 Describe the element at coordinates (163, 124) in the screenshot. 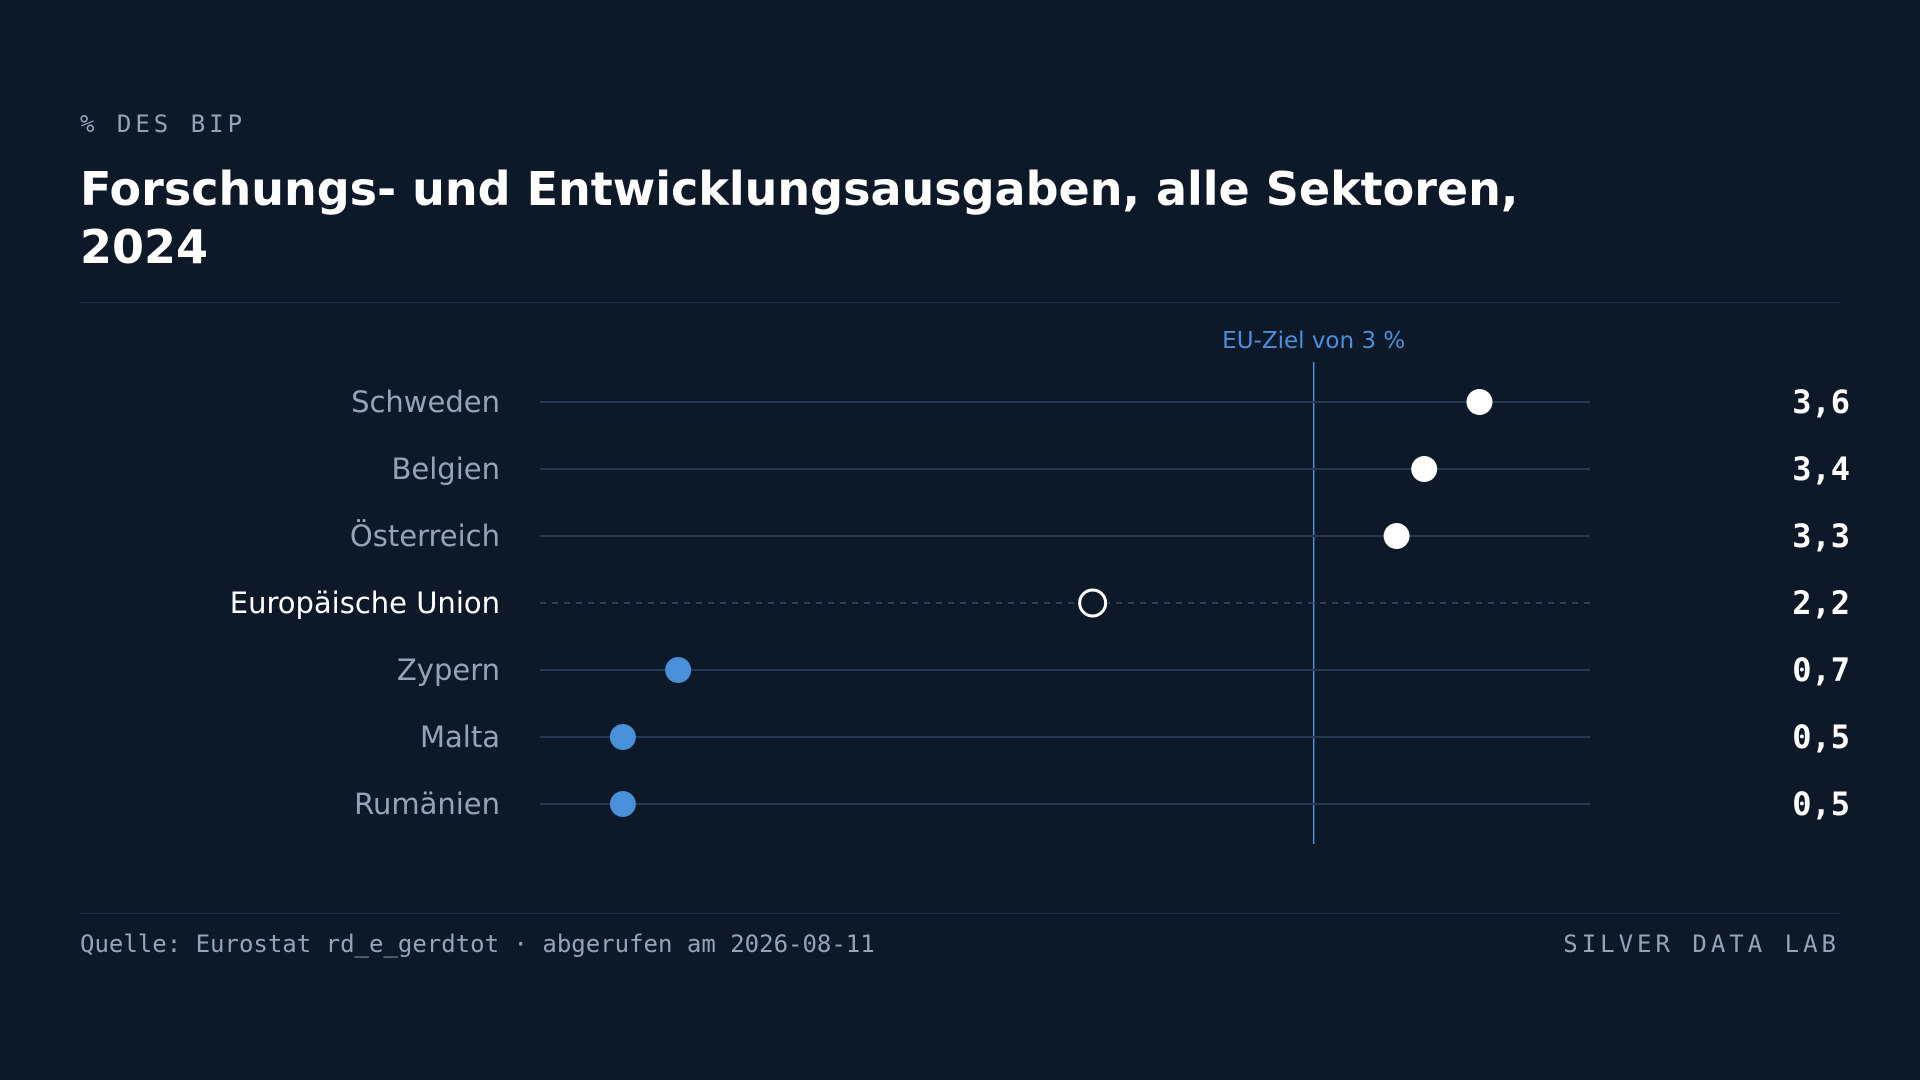

I see `chart-unit-eyebrow: % DES BIP` at that location.